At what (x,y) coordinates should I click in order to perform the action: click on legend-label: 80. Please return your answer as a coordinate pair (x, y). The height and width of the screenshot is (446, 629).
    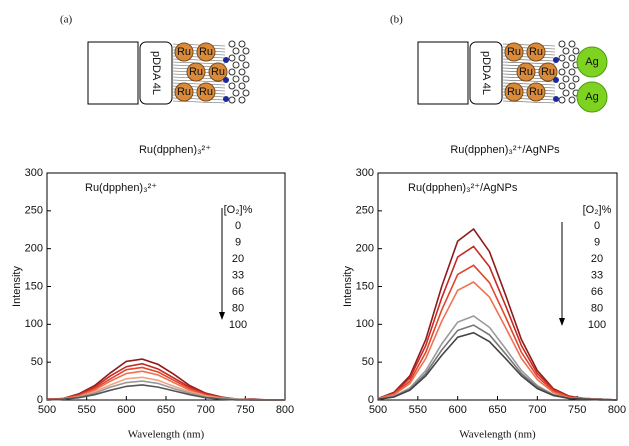
    Looking at the image, I should click on (238, 308).